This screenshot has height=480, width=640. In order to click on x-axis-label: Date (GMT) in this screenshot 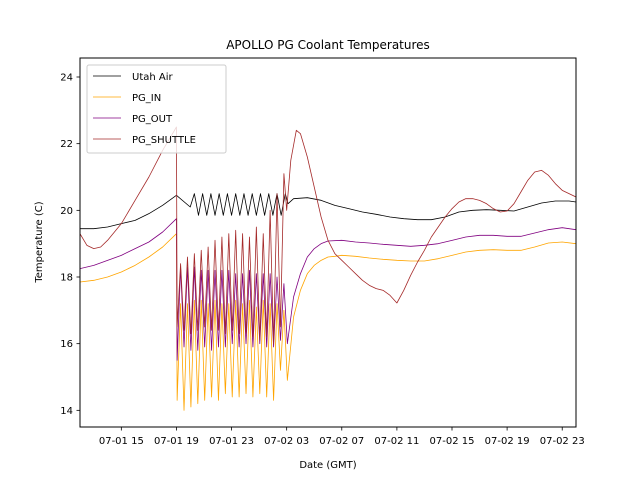, I will do `click(327, 465)`.